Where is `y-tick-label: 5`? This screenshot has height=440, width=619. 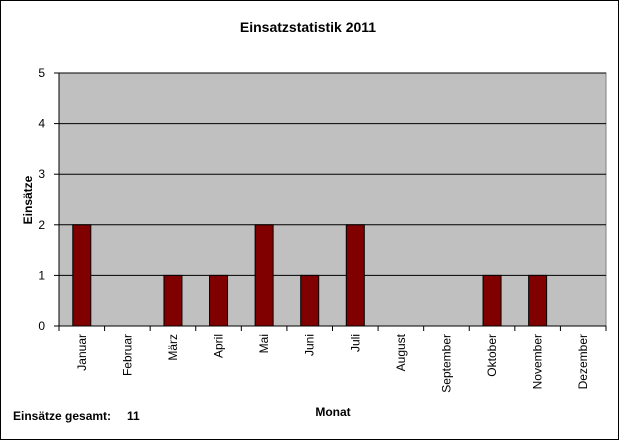
y-tick-label: 5 is located at coordinates (41, 73).